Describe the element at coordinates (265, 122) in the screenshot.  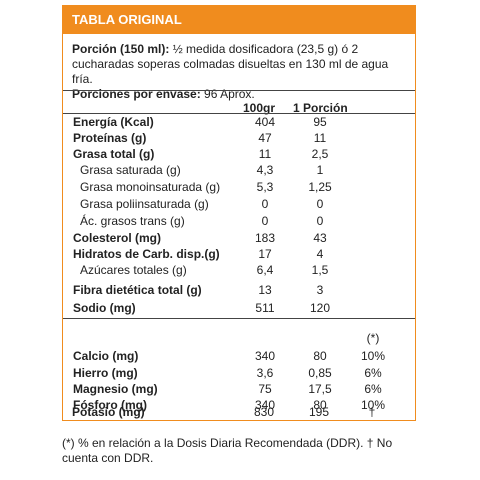
I see `value-100g: 404` at that location.